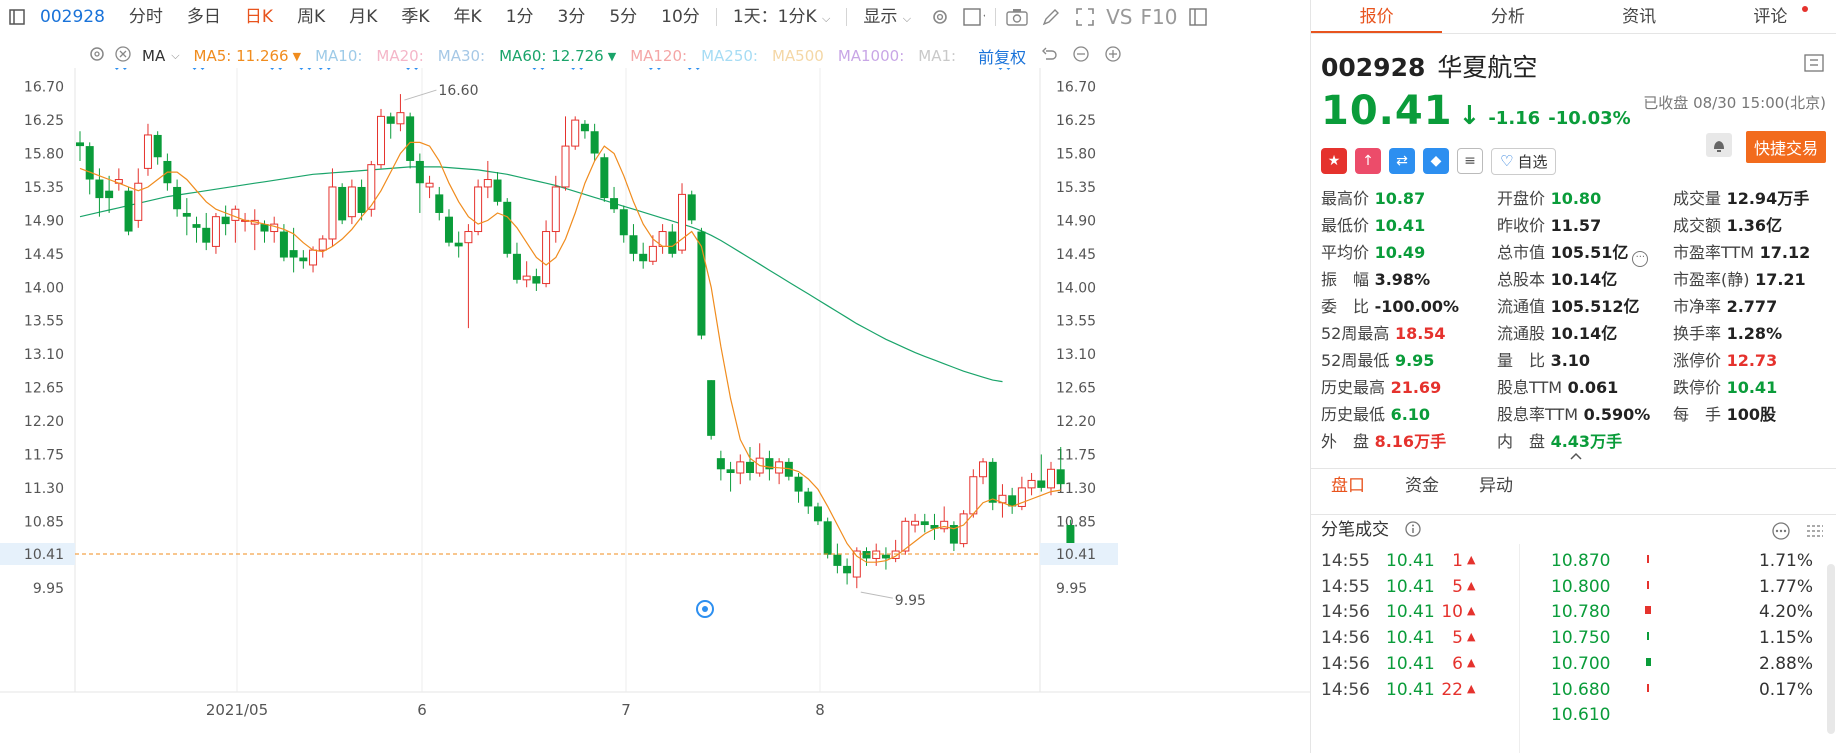 This screenshot has width=1836, height=753. What do you see at coordinates (241, 56) in the screenshot?
I see `ma5-value: MA5: 11.266` at bounding box center [241, 56].